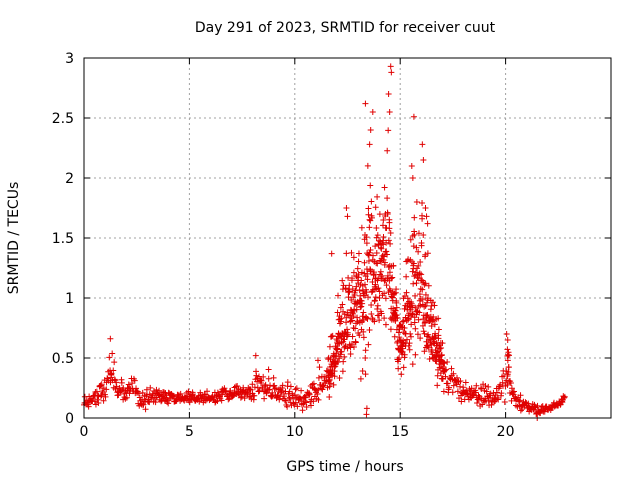 The width and height of the screenshot is (640, 480). Describe the element at coordinates (69, 419) in the screenshot. I see `y-tick-label: 0` at that location.